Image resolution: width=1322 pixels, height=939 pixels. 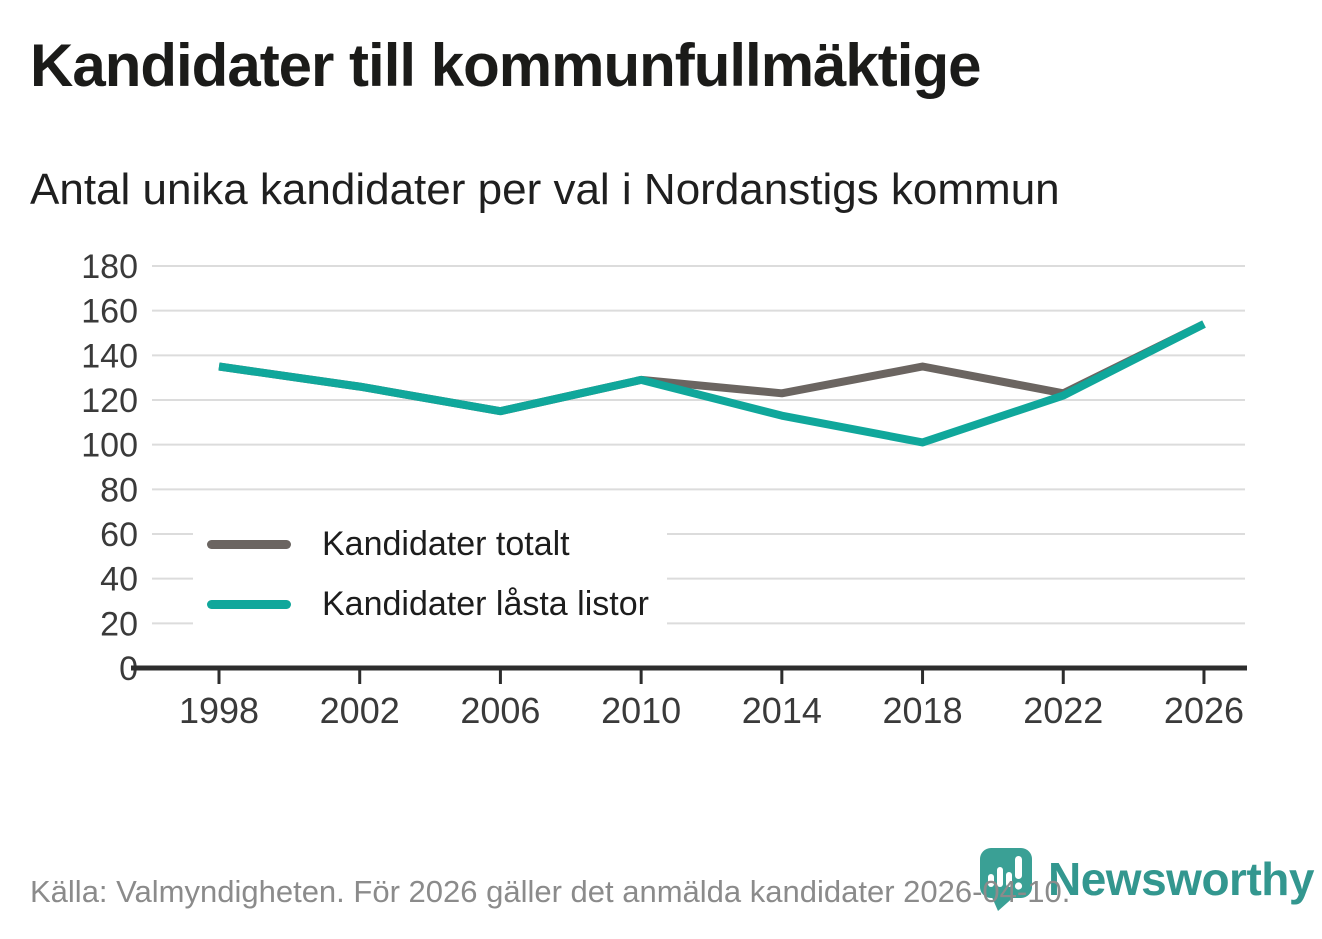 What do you see at coordinates (119, 624) in the screenshot?
I see `y-axis-tick-label: 20` at bounding box center [119, 624].